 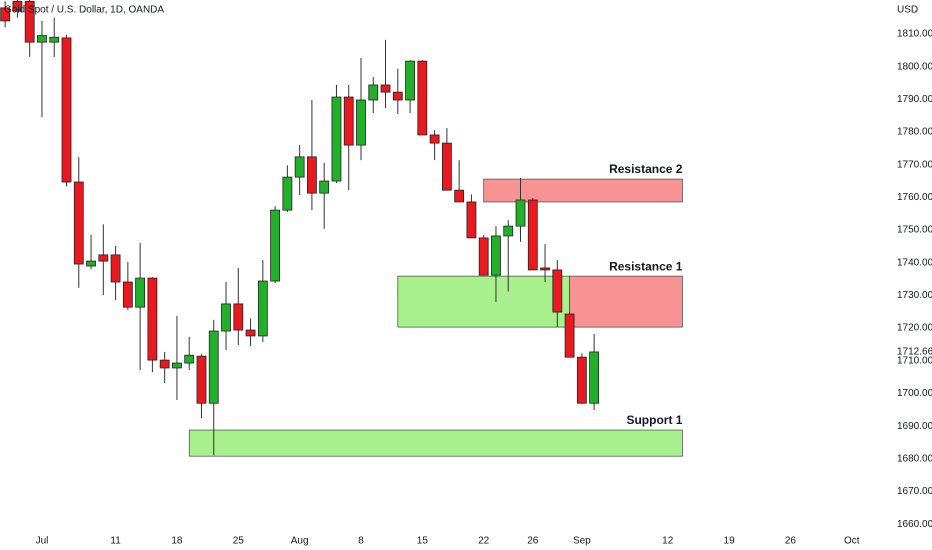 What do you see at coordinates (654, 420) in the screenshot?
I see `zone-label: Support 1` at bounding box center [654, 420].